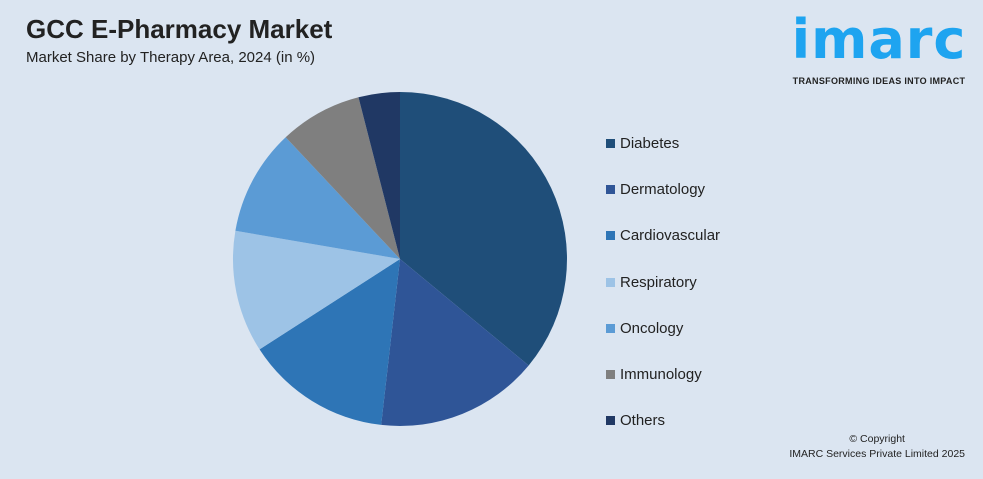 The width and height of the screenshot is (983, 479). I want to click on pie-slice-others, so click(379, 175).